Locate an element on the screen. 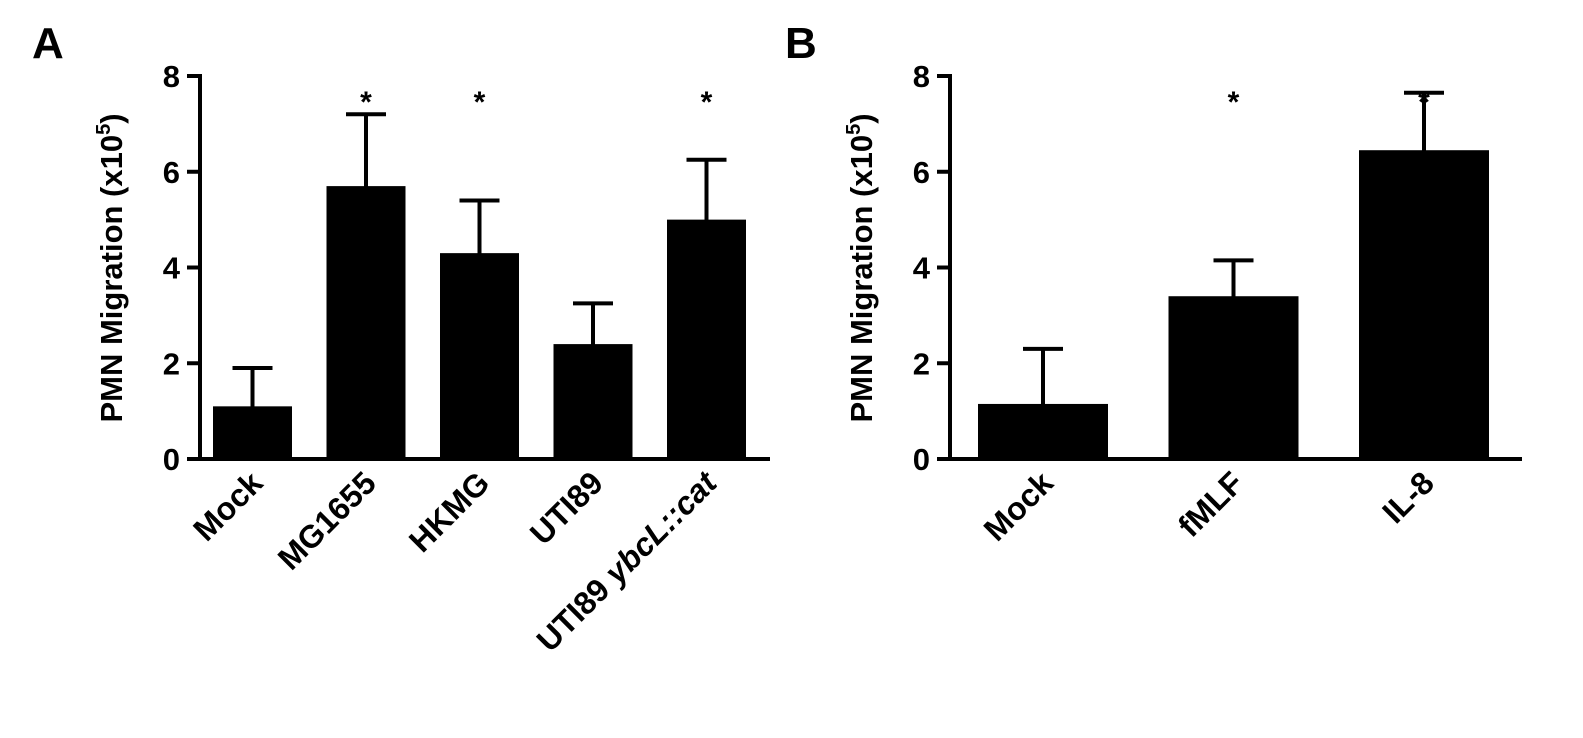  x-tick-label: UTI89 is located at coordinates (566, 507).